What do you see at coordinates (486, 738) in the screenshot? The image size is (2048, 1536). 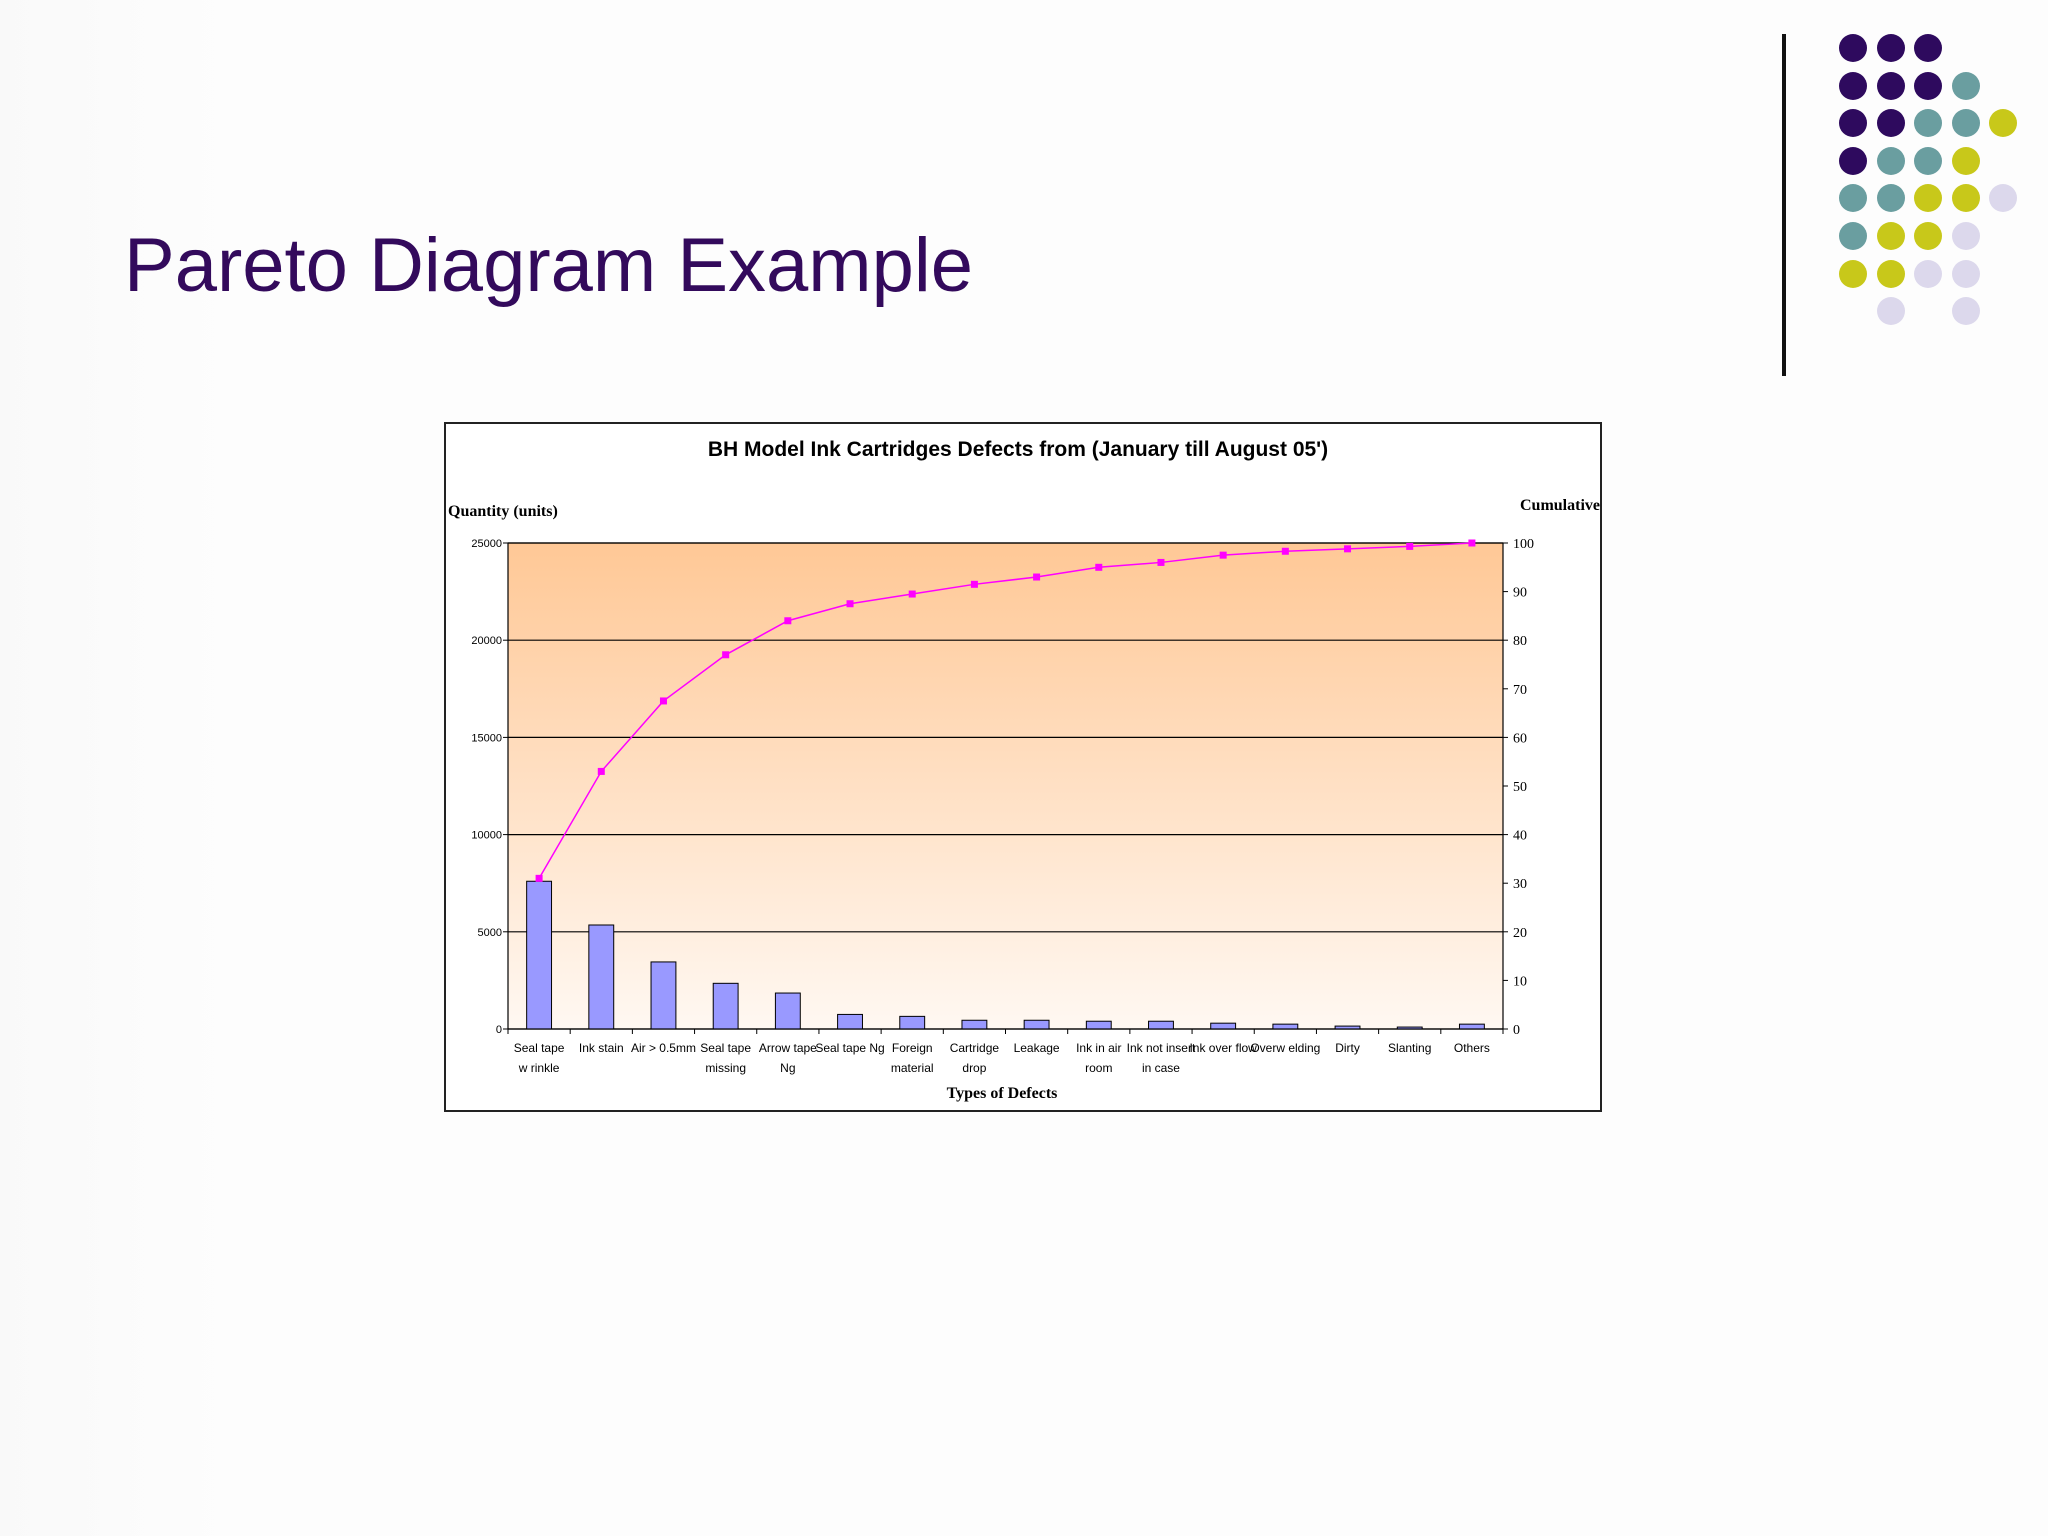 I see `y-tick-label: 15000` at bounding box center [486, 738].